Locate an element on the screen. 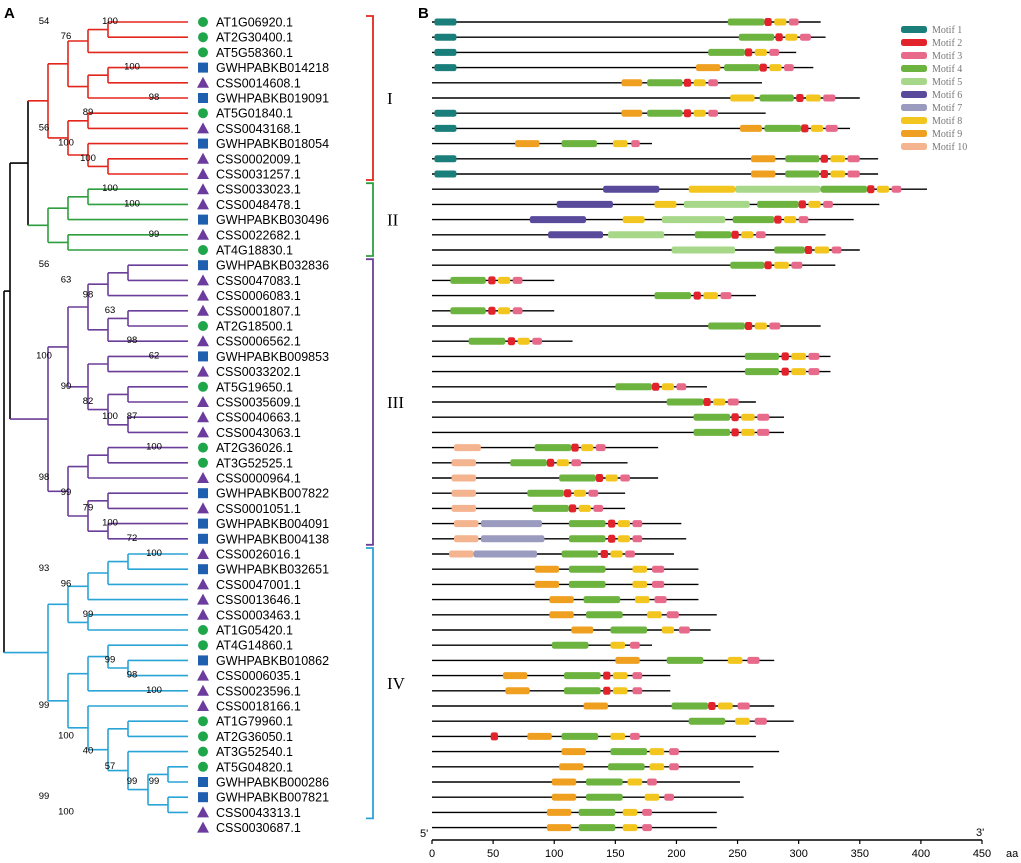 This screenshot has height=863, width=1021. axis-tick-label: 50 is located at coordinates (493, 854).